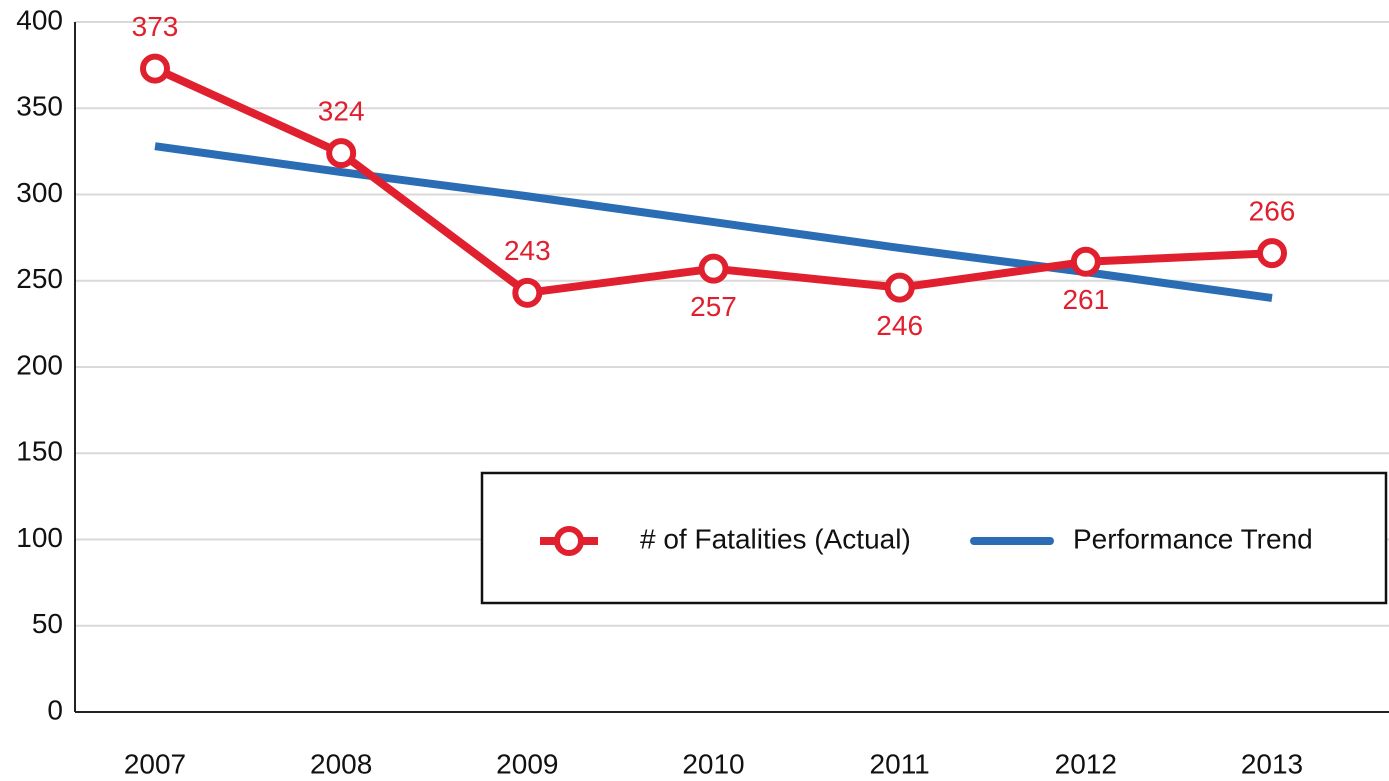 This screenshot has width=1389, height=781. Describe the element at coordinates (155, 26) in the screenshot. I see `data-label: 373` at that location.